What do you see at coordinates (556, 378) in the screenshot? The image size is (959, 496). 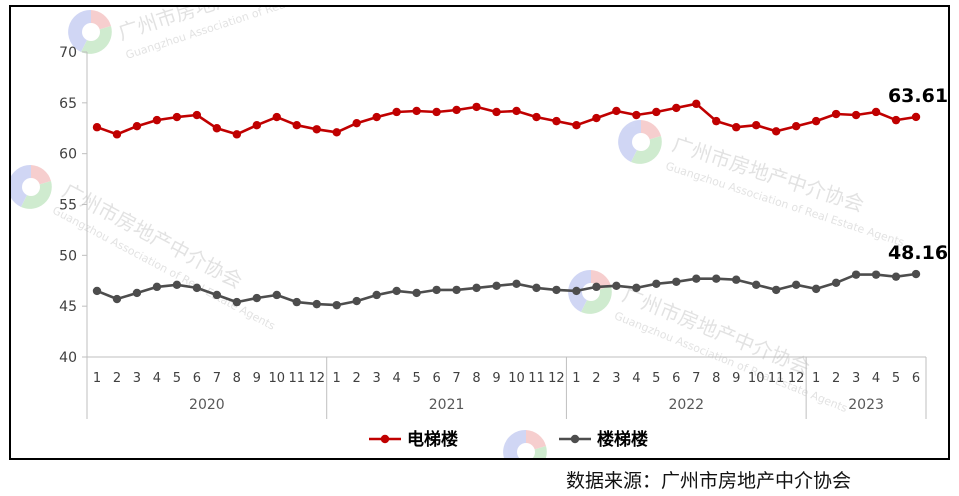 I see `x-month-label: 12` at bounding box center [556, 378].